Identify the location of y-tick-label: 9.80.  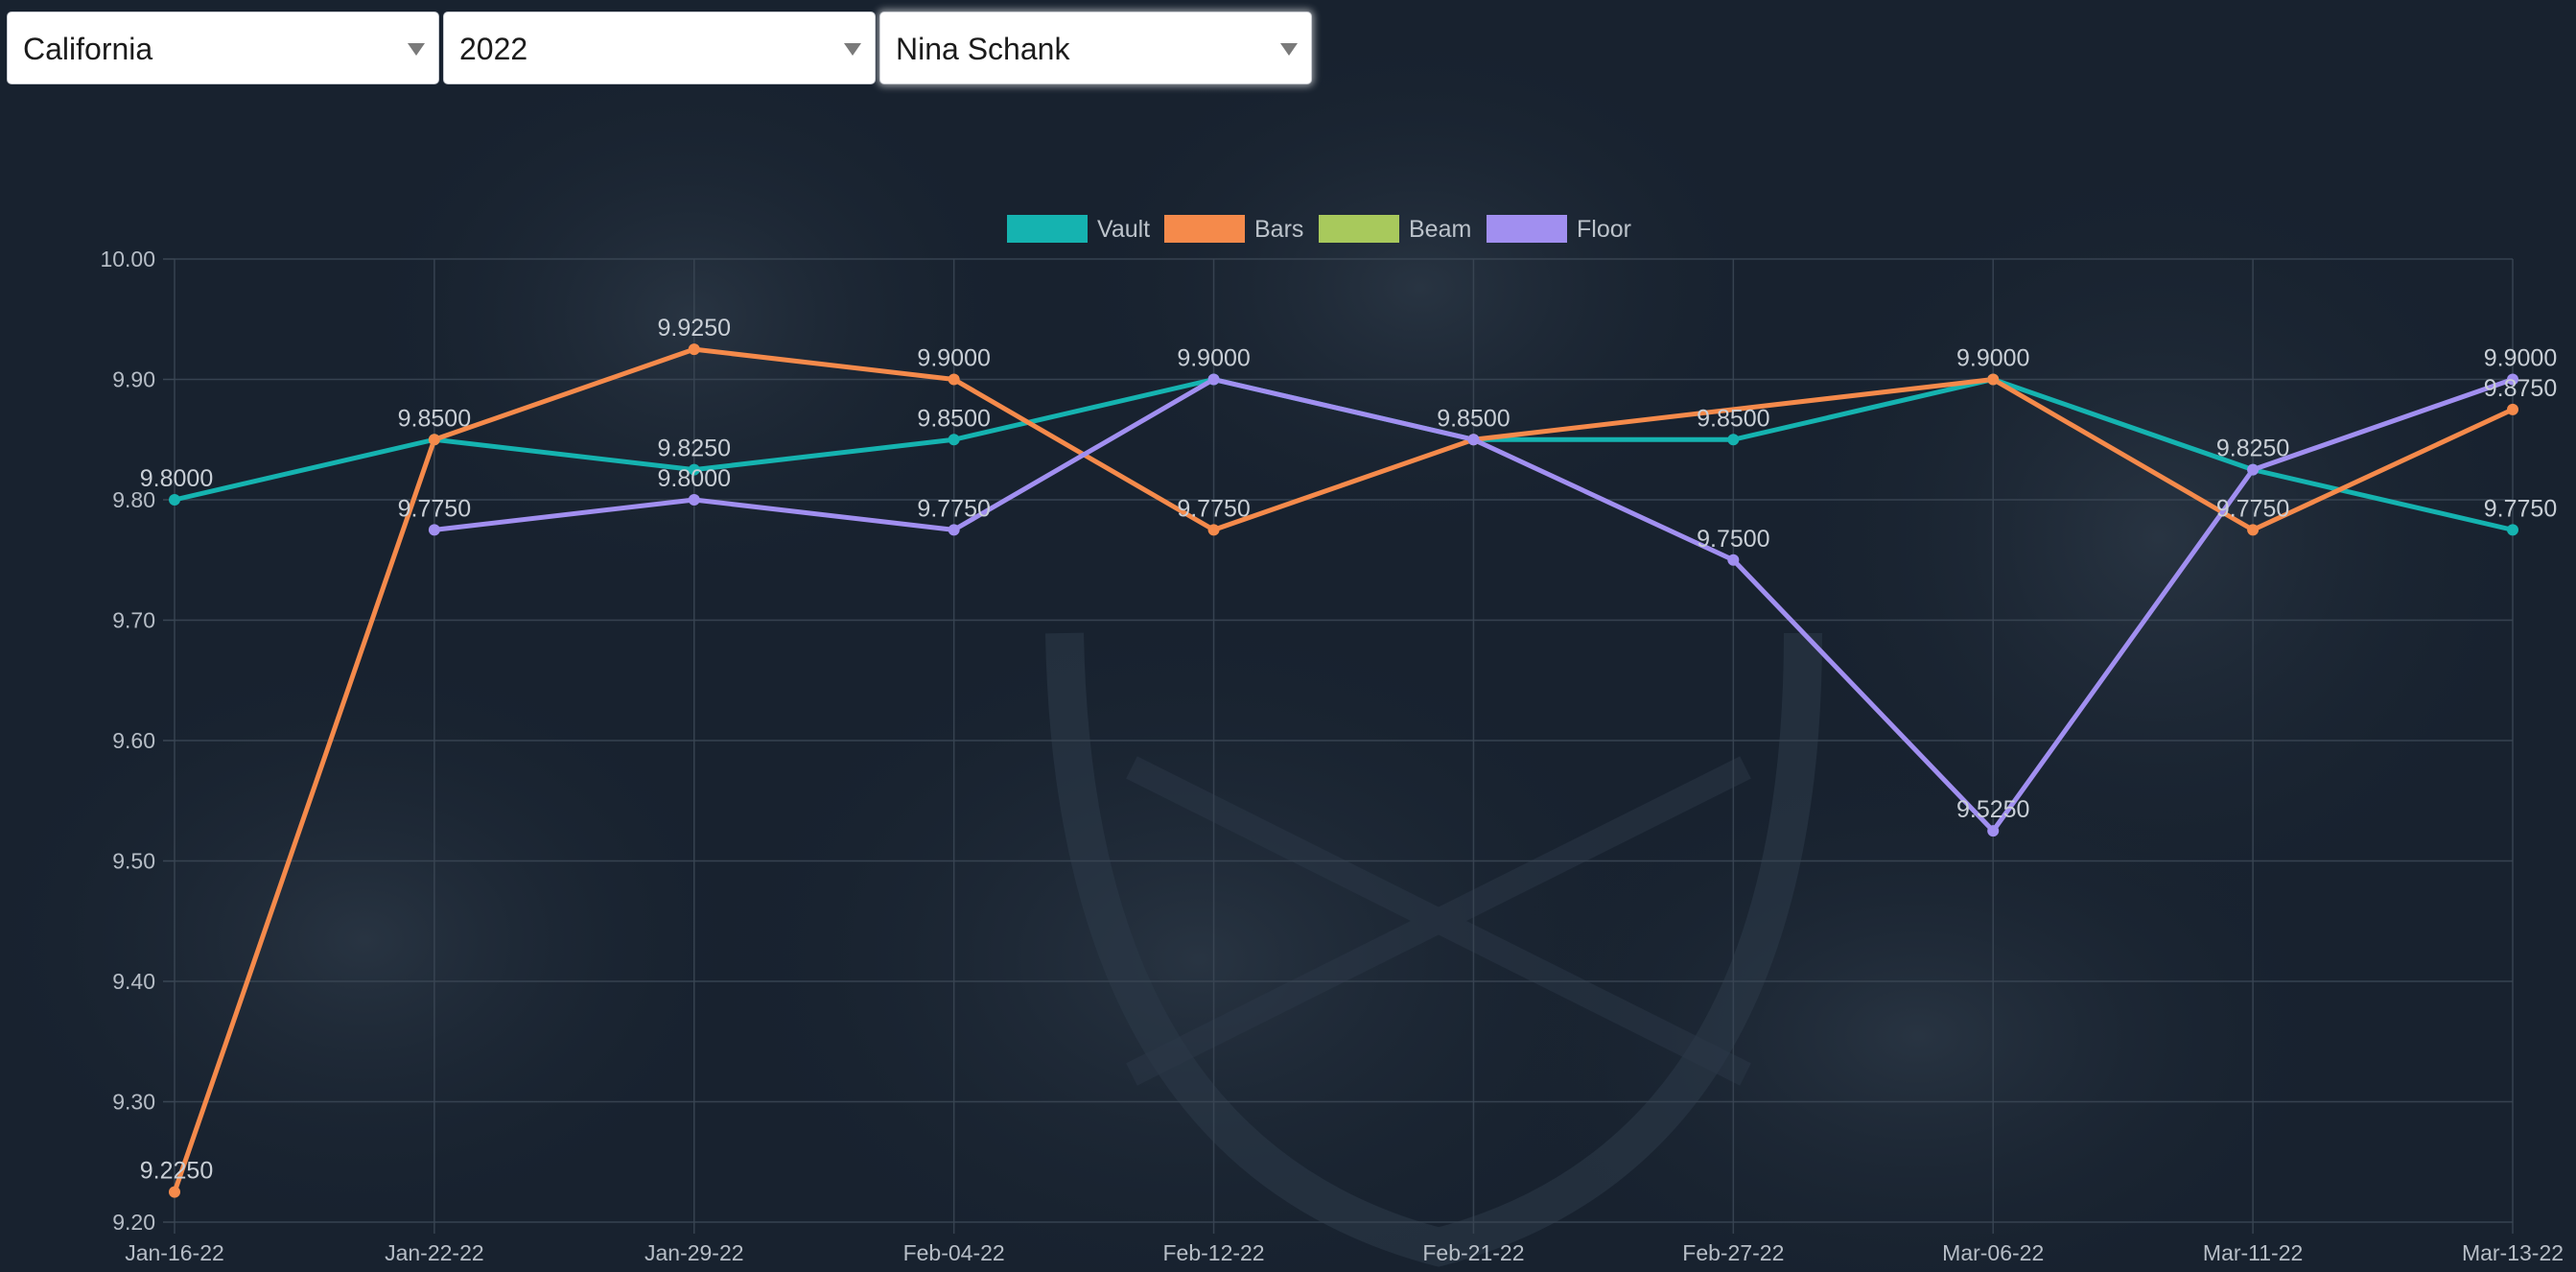
(133, 500).